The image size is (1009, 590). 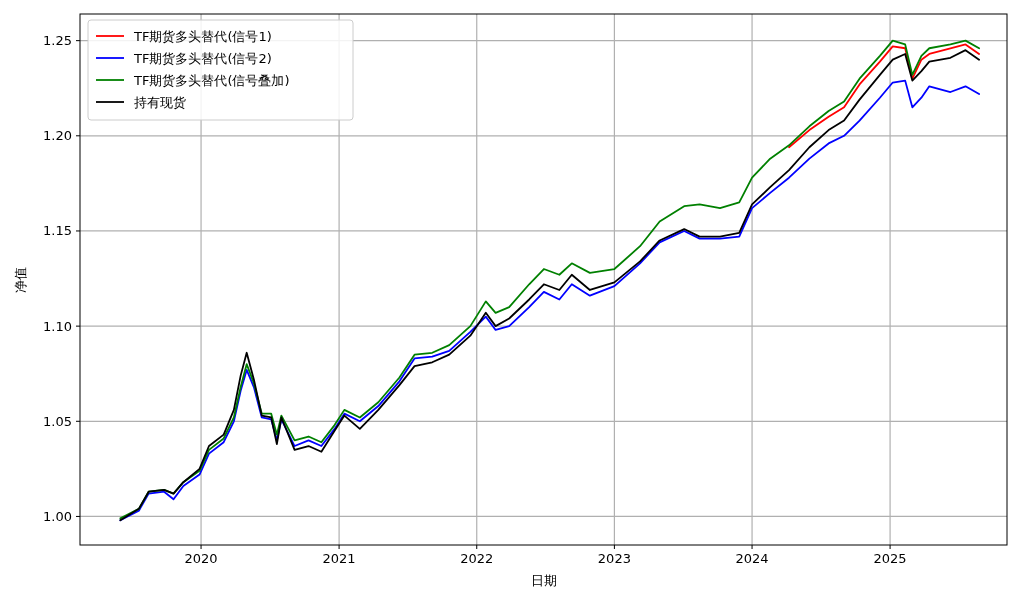 What do you see at coordinates (202, 58) in the screenshot?
I see `legend-label: TF期货多头替代(信号2)` at bounding box center [202, 58].